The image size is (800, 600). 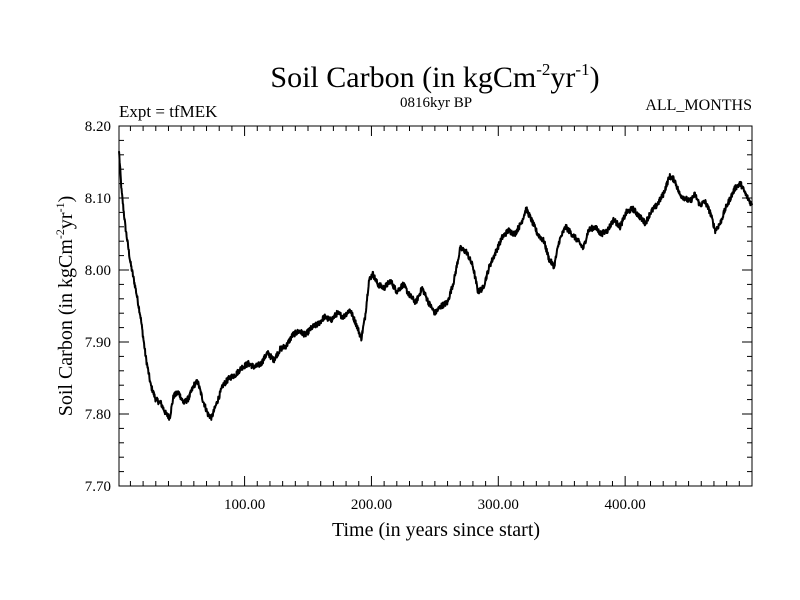 I want to click on chart-title-sup-1: -2, so click(x=543, y=69).